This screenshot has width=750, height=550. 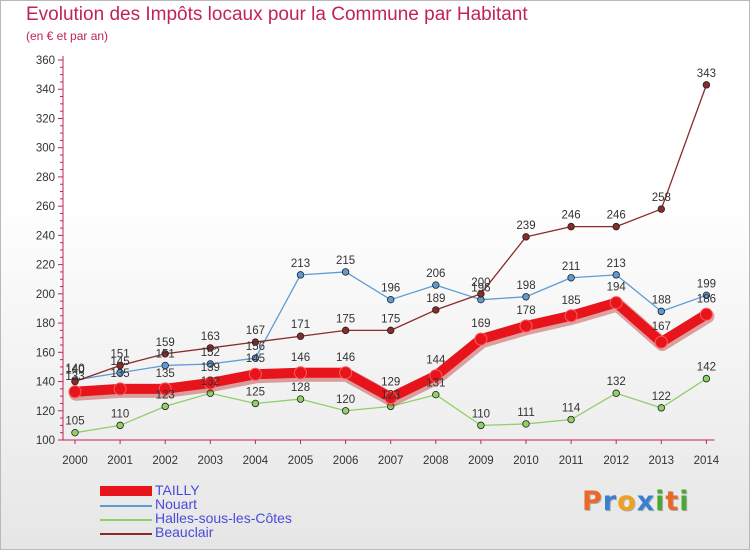 What do you see at coordinates (571, 461) in the screenshot?
I see `x-tick-label: 2011` at bounding box center [571, 461].